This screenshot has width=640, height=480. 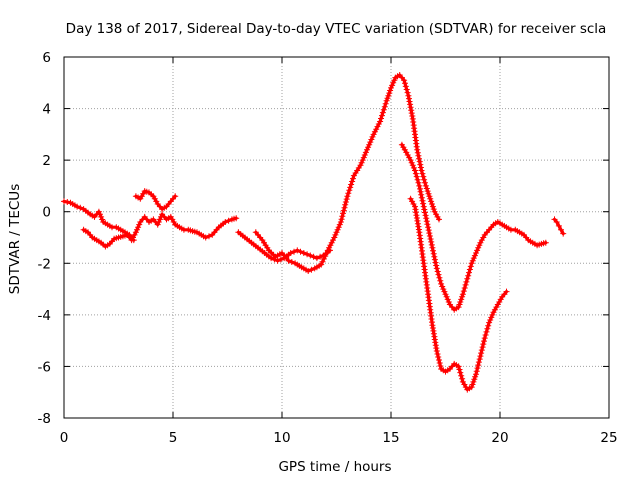 What do you see at coordinates (339, 438) in the screenshot?
I see `x-tick-labels: 0 5 10 15 20 25` at bounding box center [339, 438].